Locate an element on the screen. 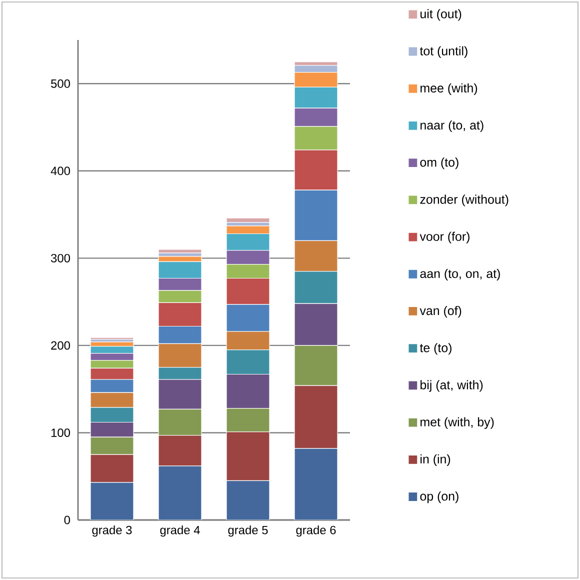 The width and height of the screenshot is (580, 580). x-tick-label: grade 3 is located at coordinates (112, 531).